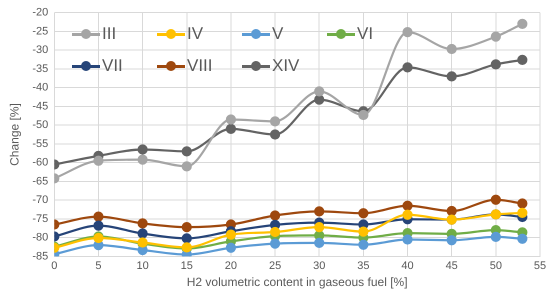  What do you see at coordinates (195, 34) in the screenshot?
I see `legend-label: IV` at bounding box center [195, 34].